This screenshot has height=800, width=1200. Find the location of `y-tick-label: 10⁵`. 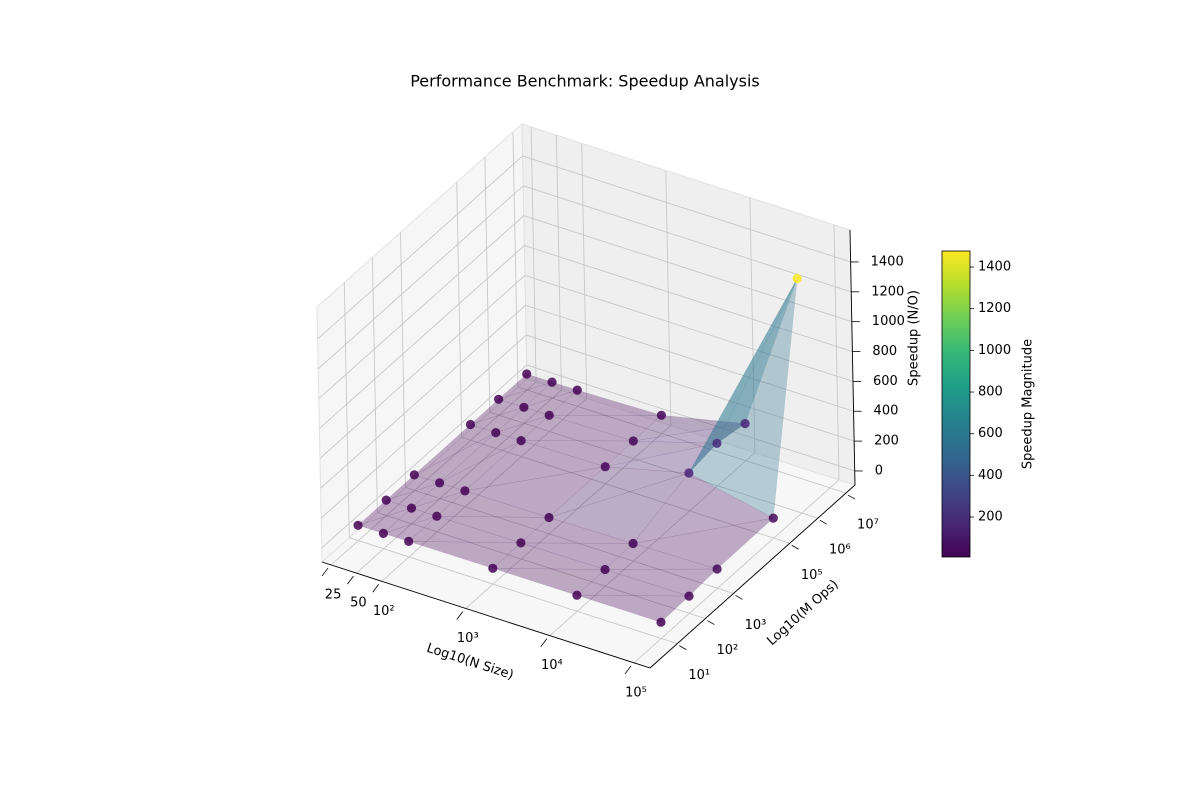

y-tick-label: 10⁵ is located at coordinates (812, 575).